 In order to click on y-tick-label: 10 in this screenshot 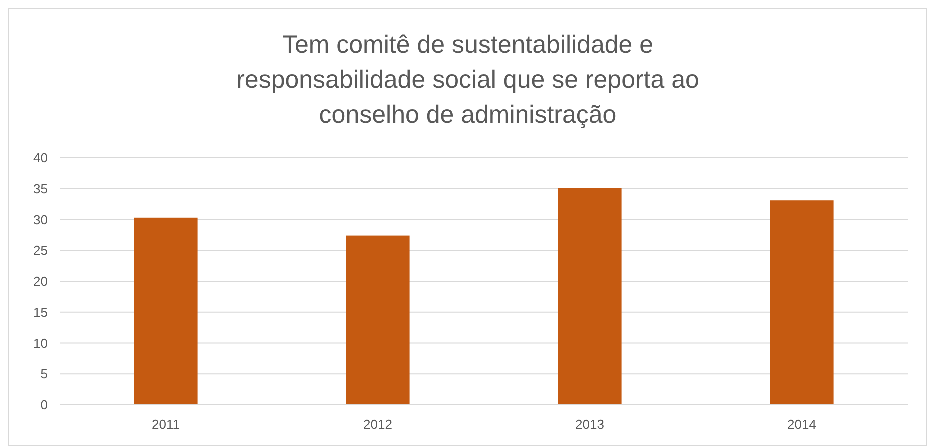, I will do `click(41, 343)`.